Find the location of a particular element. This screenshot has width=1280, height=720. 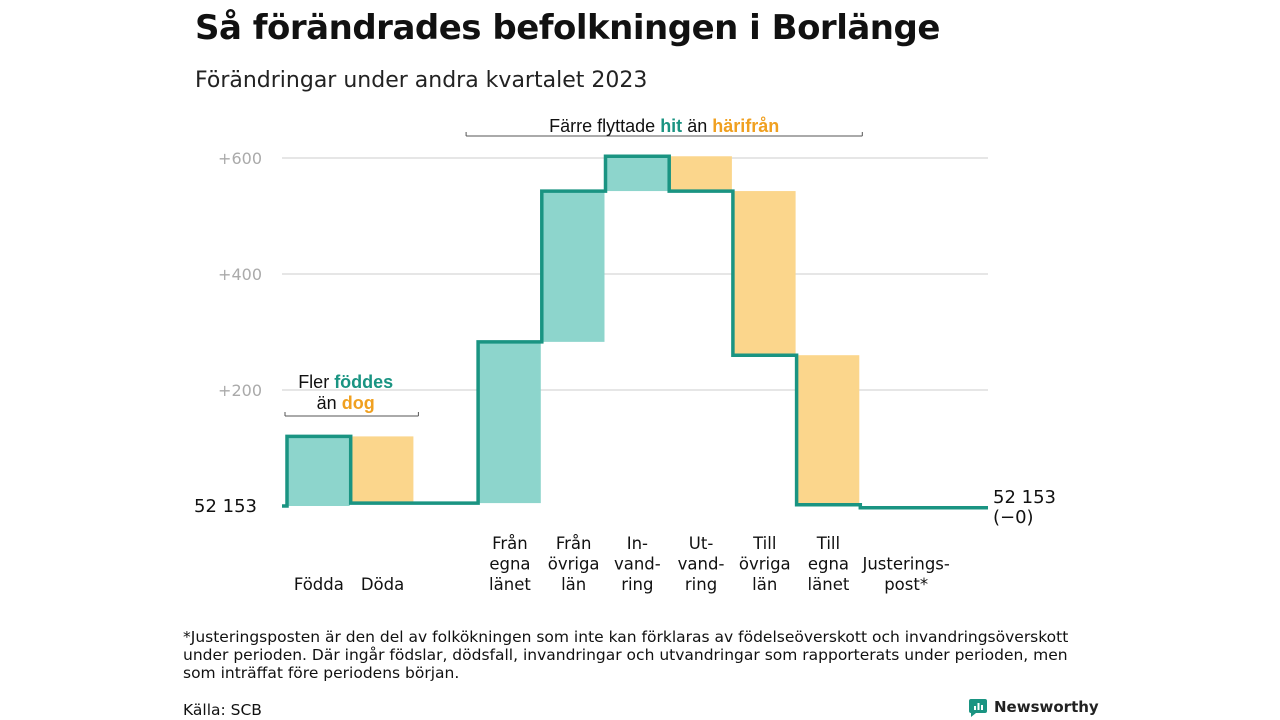

category-label: Ut-vand-ring is located at coordinates (701, 564).